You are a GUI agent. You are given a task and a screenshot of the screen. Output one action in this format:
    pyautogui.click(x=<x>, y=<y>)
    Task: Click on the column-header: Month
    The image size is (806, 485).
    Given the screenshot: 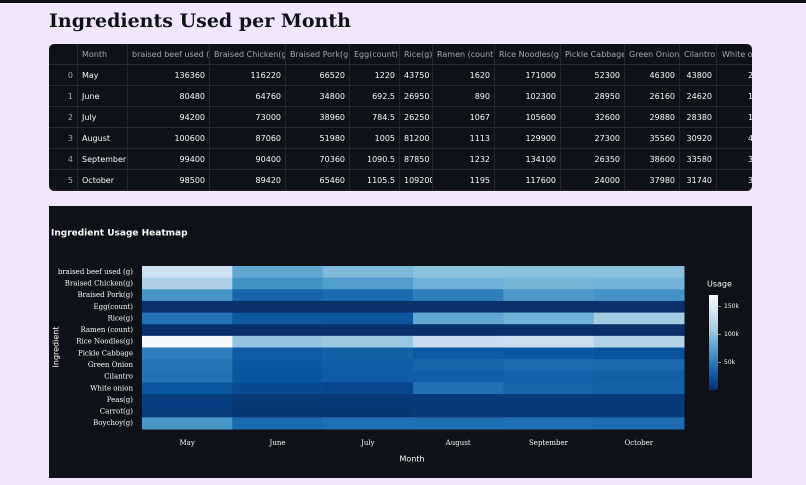 What is the action you would take?
    pyautogui.click(x=103, y=54)
    